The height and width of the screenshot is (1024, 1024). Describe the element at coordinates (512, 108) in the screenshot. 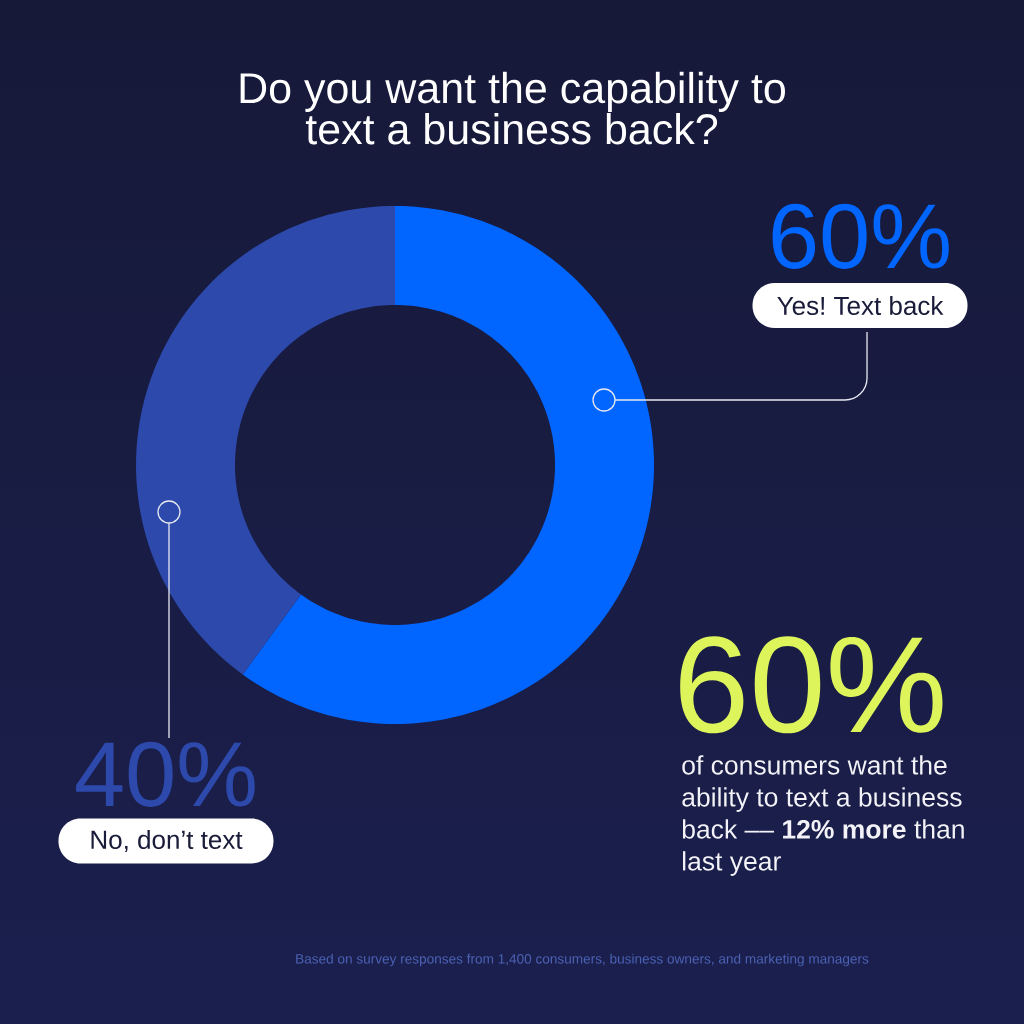

I see `chart-title: Do you want the capability to text a business back?` at that location.